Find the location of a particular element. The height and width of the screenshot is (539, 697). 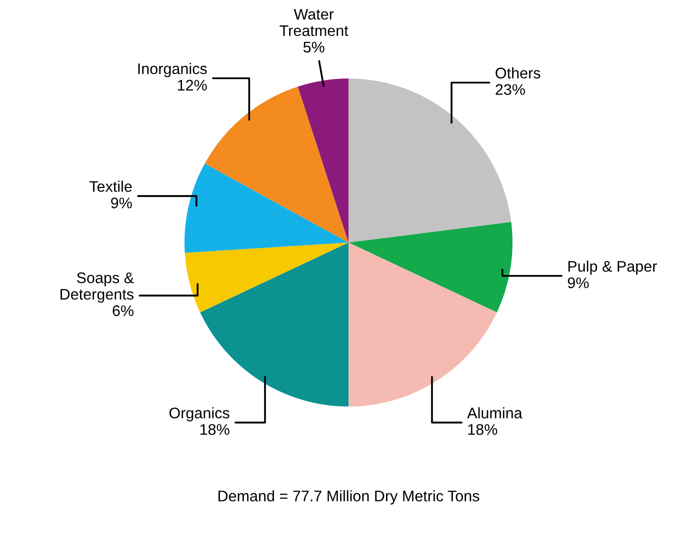

data-label: 12% is located at coordinates (192, 85).